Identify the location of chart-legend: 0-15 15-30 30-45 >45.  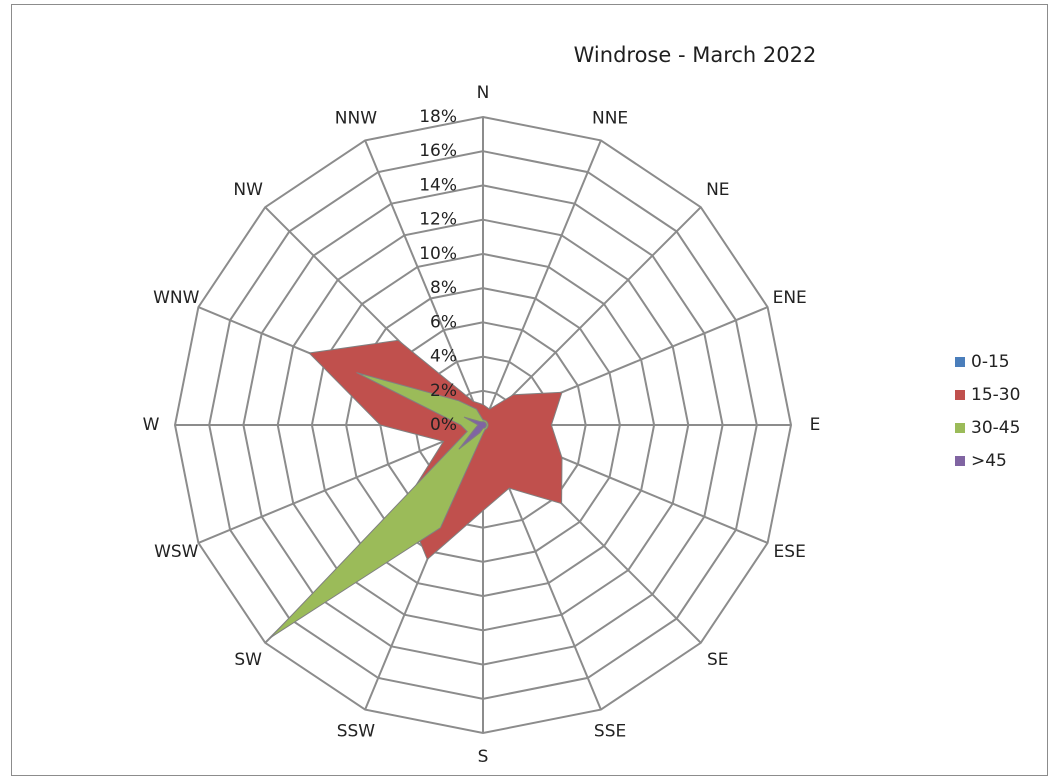
(987, 411).